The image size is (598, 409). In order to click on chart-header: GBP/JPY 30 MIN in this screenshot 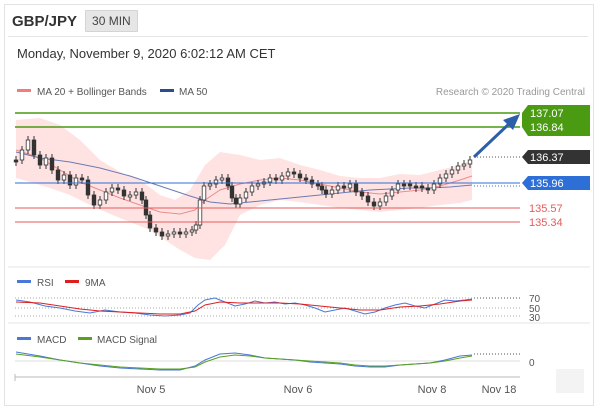, I will do `click(72, 21)`.